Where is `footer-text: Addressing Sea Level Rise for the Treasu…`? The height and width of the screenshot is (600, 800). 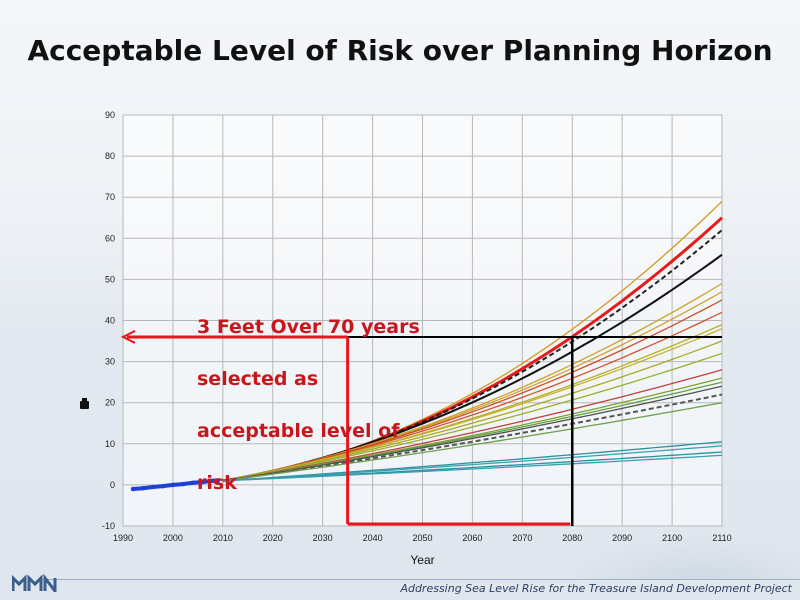
footer-text: Addressing Sea Level Rise for the Treasu… is located at coordinates (596, 588).